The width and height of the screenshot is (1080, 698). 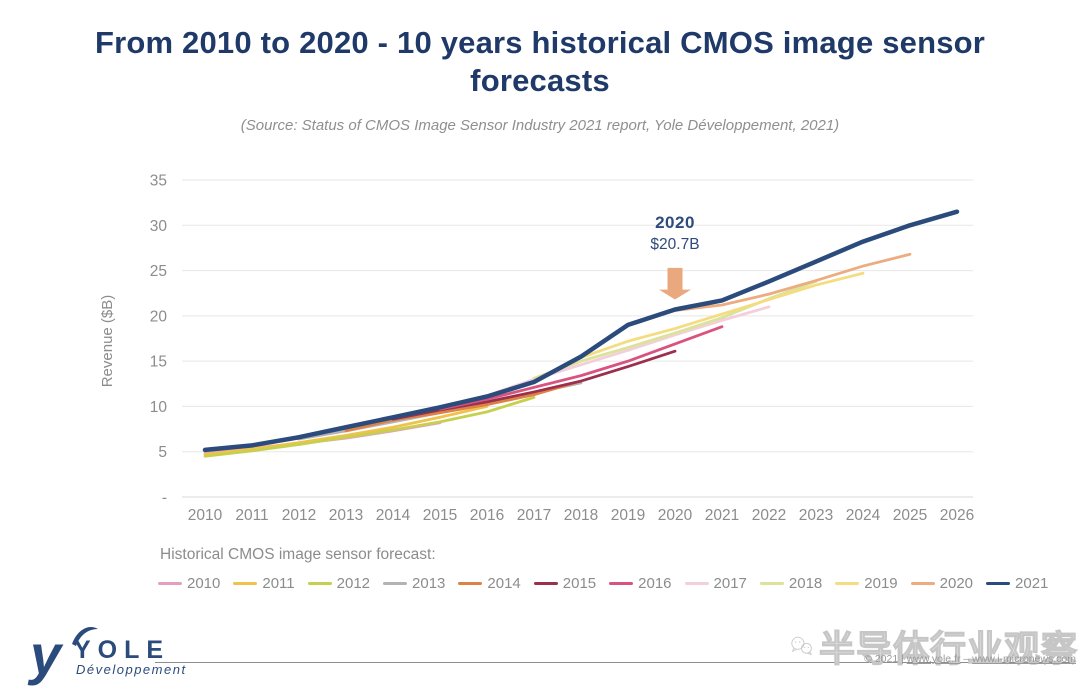 What do you see at coordinates (628, 515) in the screenshot?
I see `x-tick-label-2019: 2019` at bounding box center [628, 515].